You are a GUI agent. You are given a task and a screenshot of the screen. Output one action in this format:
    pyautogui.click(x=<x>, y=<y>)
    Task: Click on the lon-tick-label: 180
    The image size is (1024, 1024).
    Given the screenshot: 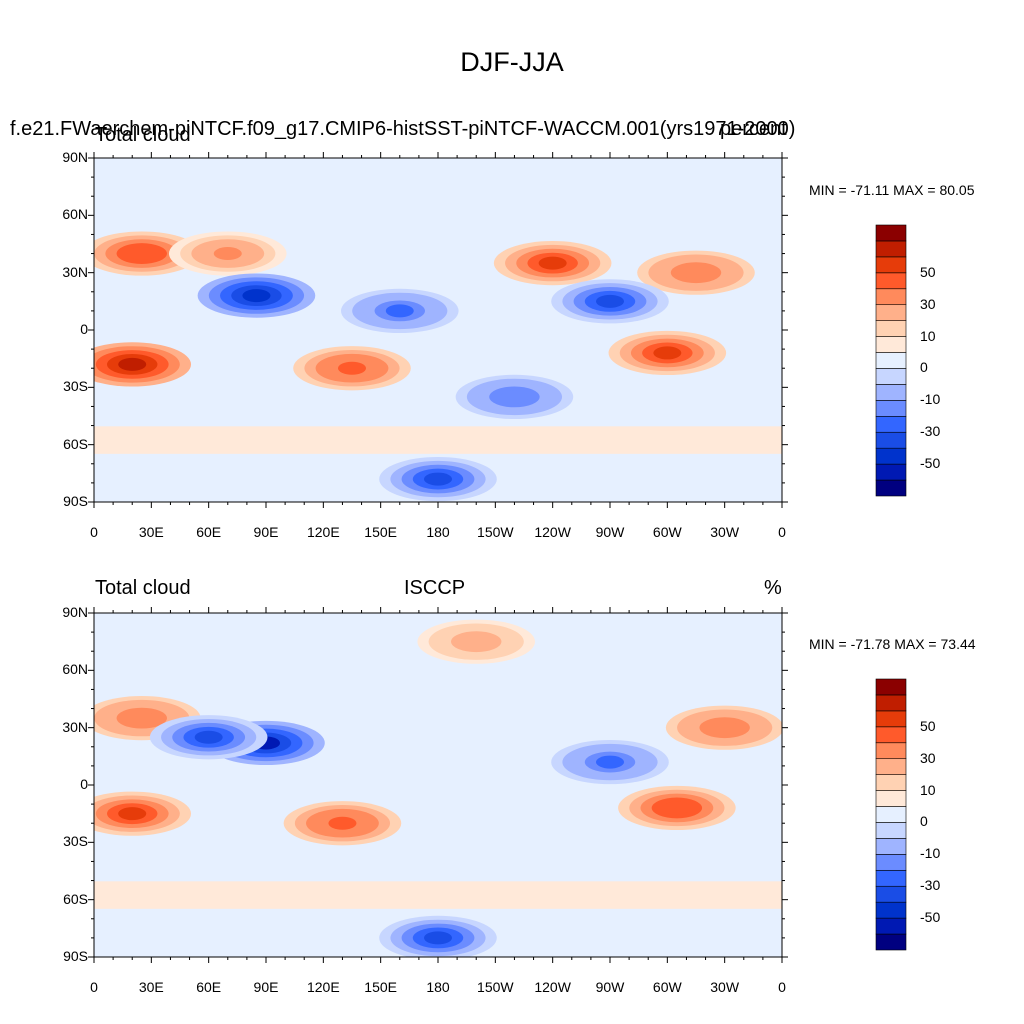 What is the action you would take?
    pyautogui.click(x=438, y=987)
    